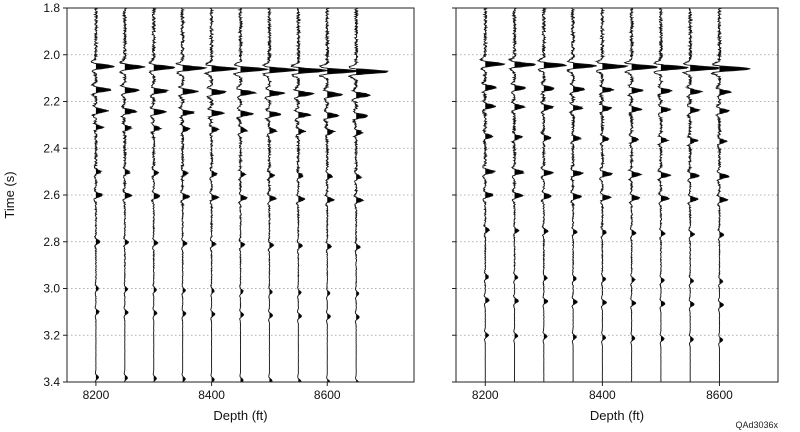  What do you see at coordinates (51, 382) in the screenshot?
I see `y-tick-label: 3.4` at bounding box center [51, 382].